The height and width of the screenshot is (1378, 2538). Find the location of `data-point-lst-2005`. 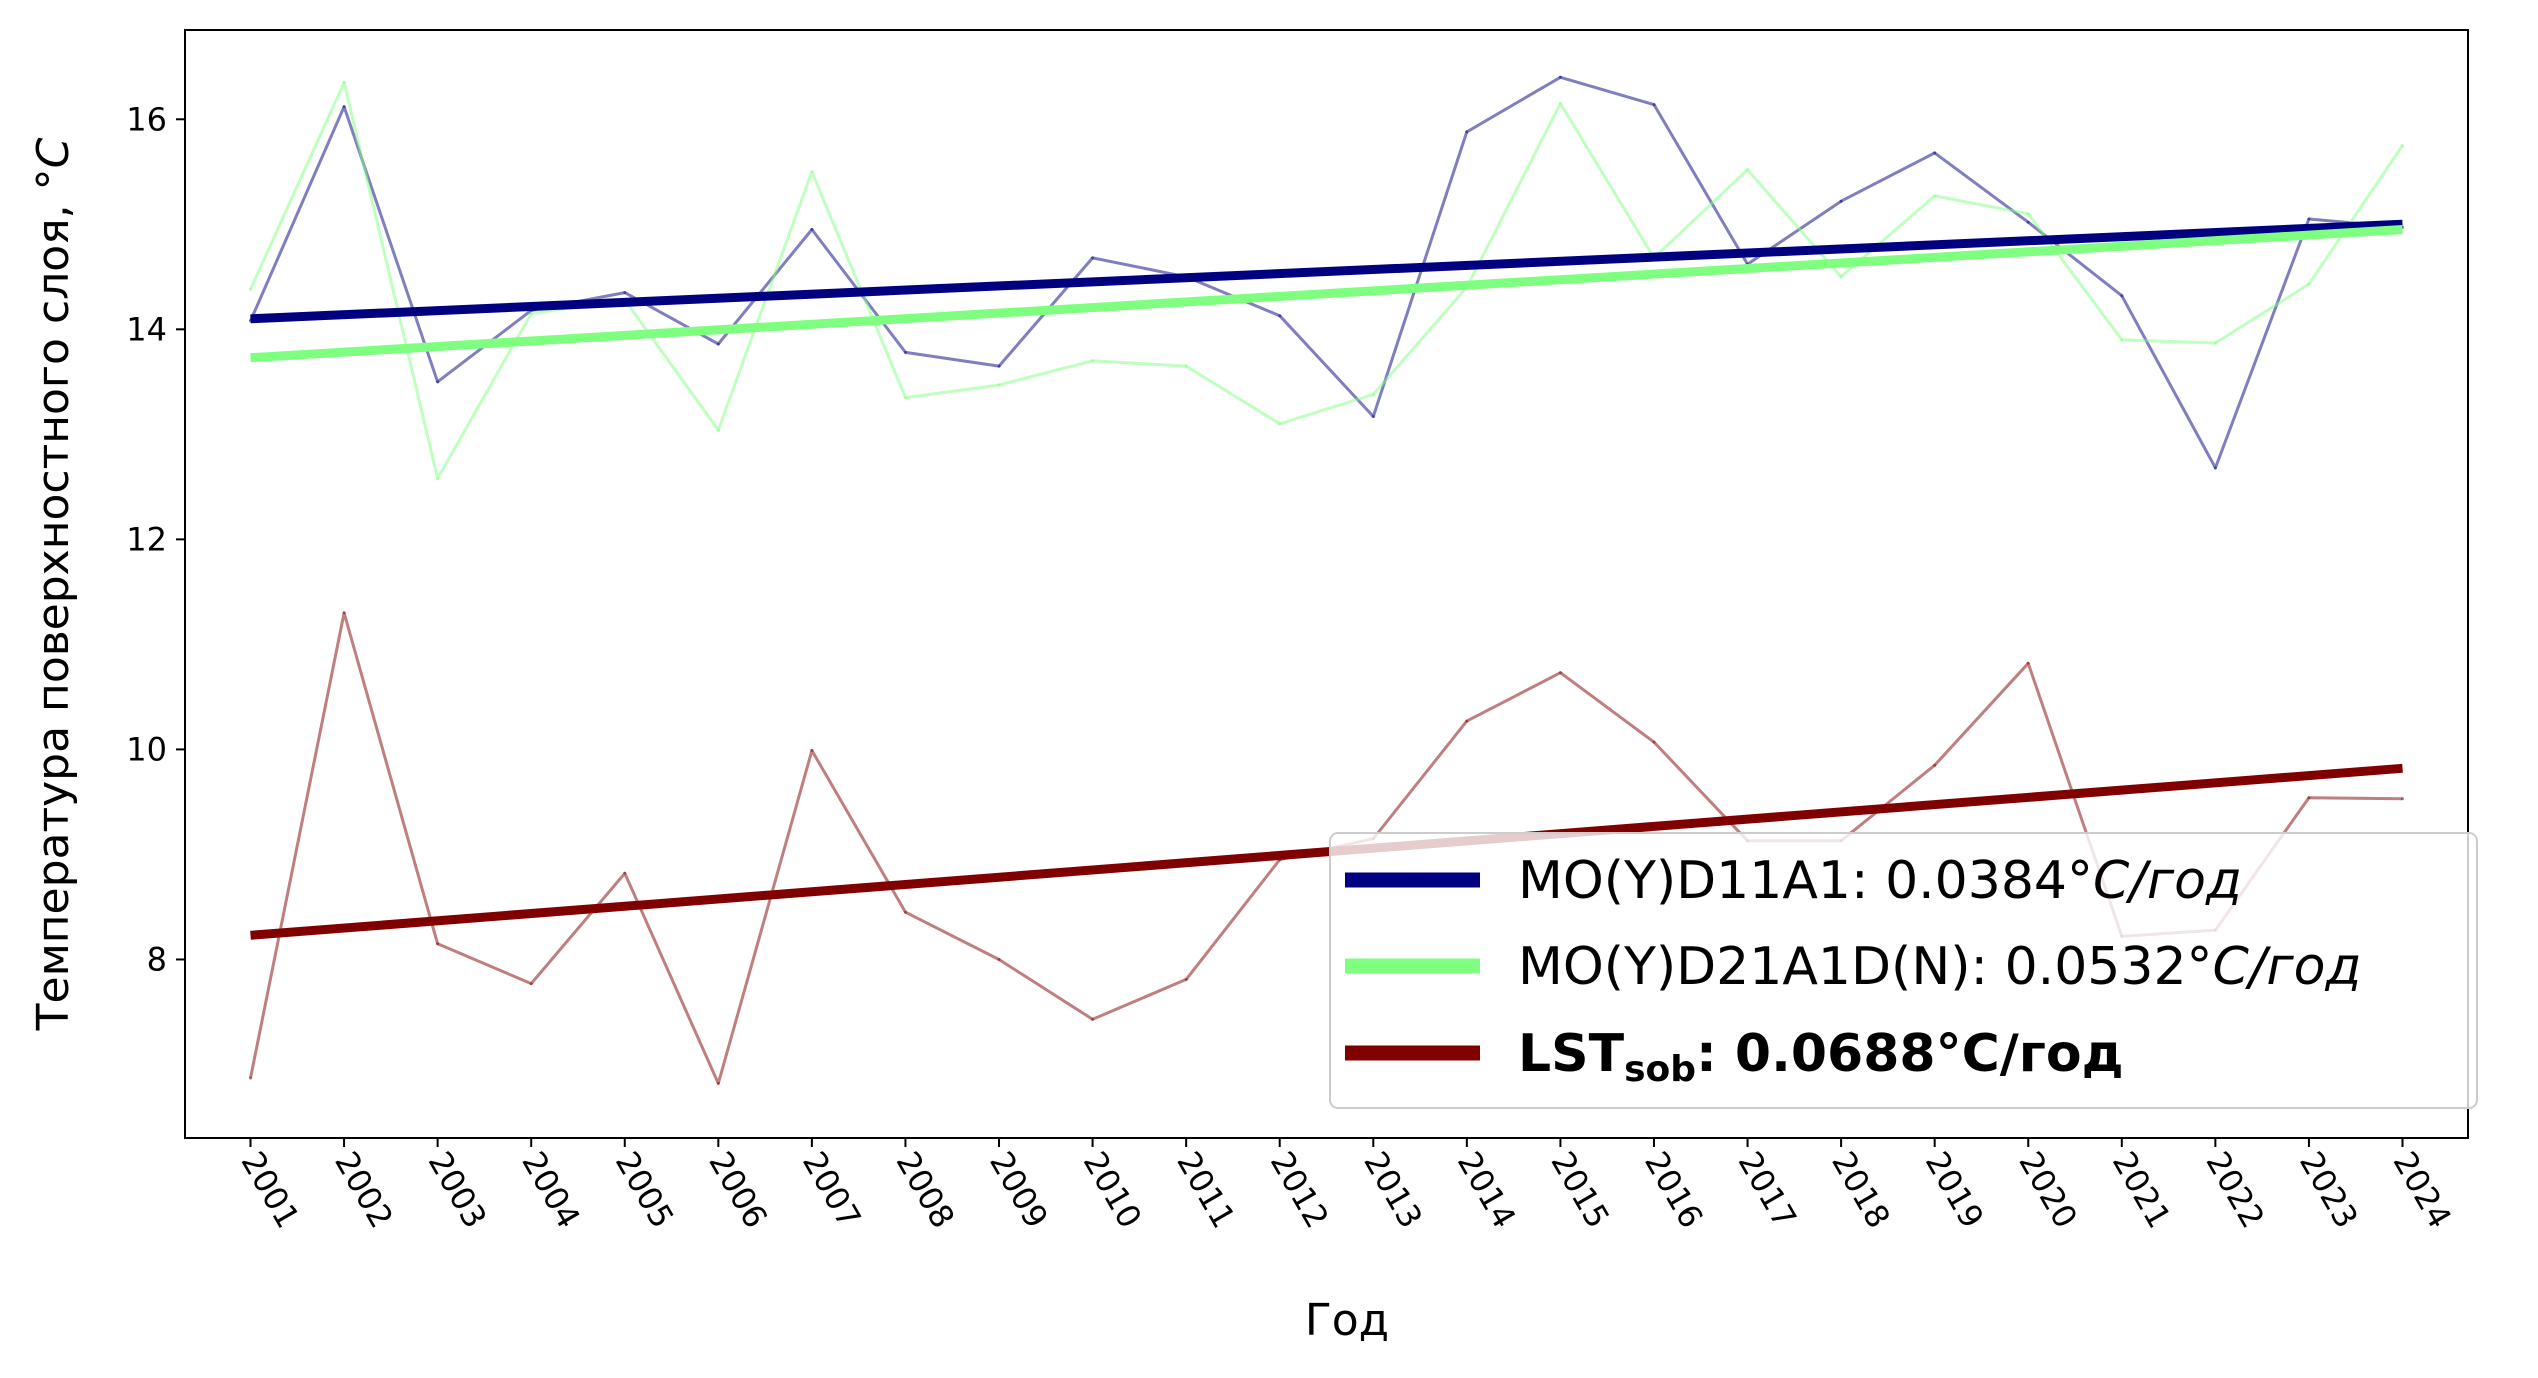

data-point-lst-2005 is located at coordinates (625, 873).